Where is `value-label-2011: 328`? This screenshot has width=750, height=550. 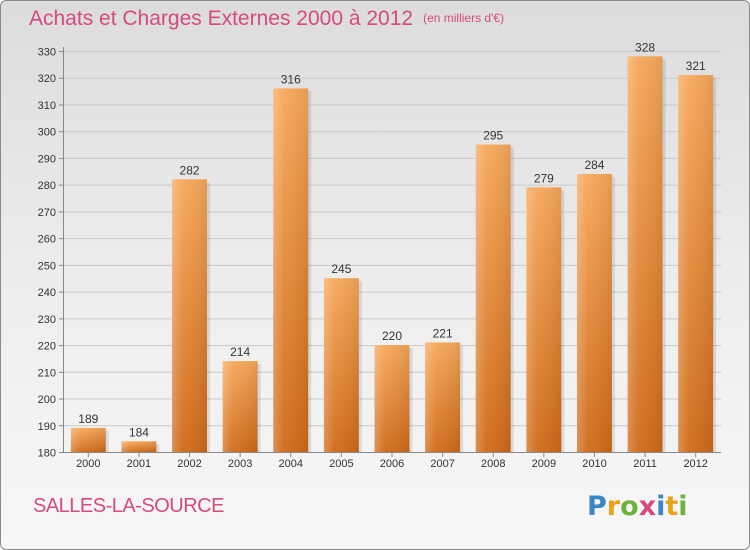
value-label-2011: 328 is located at coordinates (645, 47).